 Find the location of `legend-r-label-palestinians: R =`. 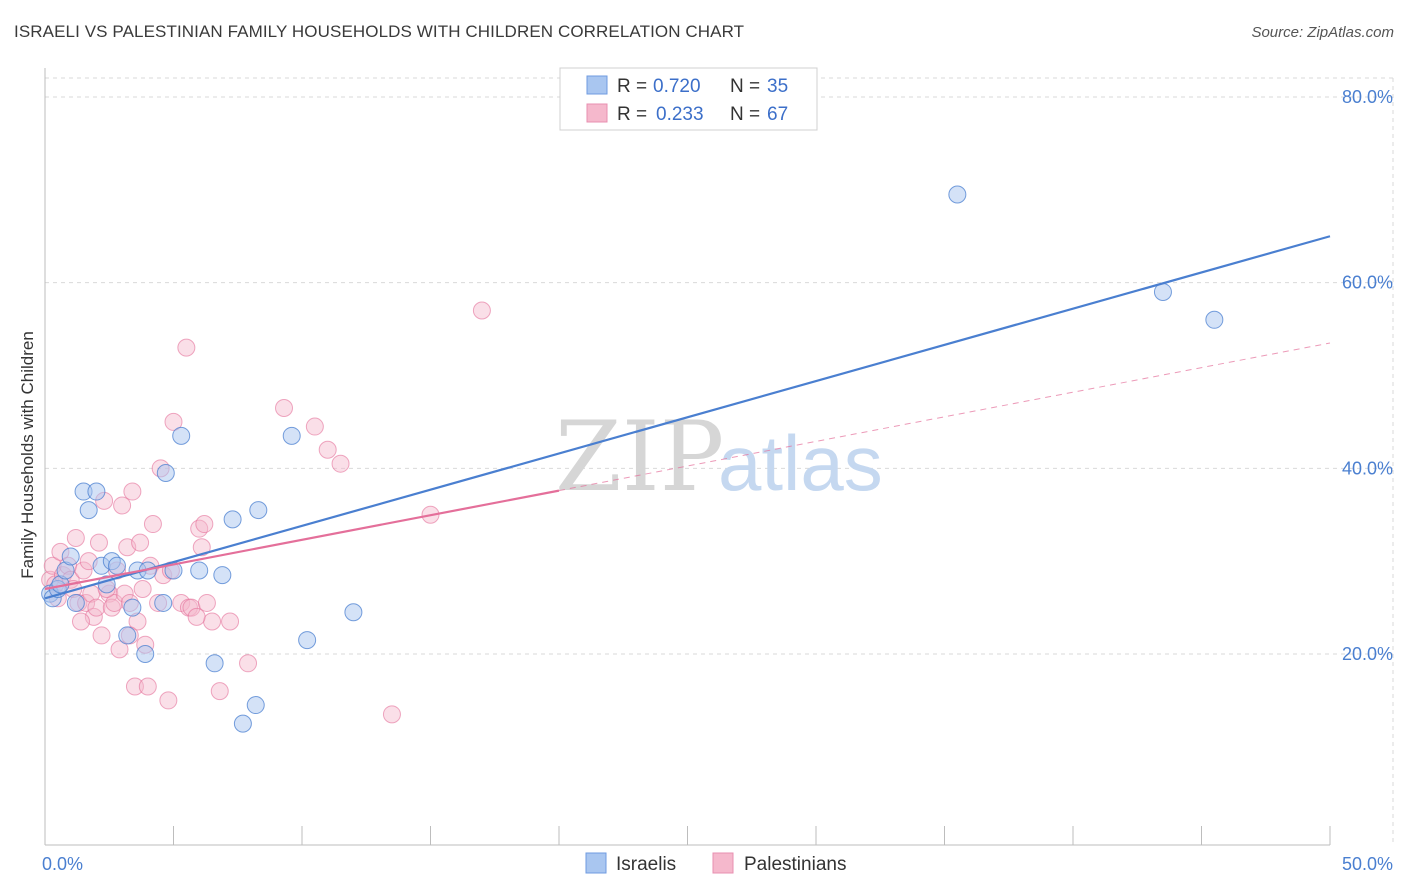

legend-r-label-palestinians: R = is located at coordinates (632, 114).